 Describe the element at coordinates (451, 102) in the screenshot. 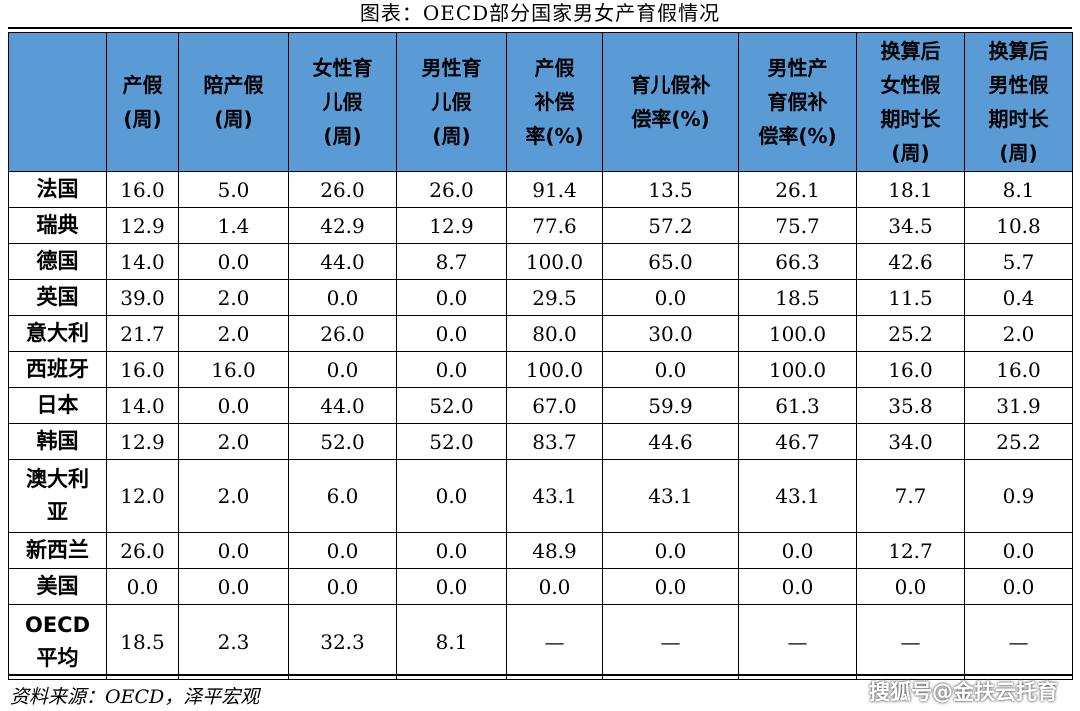

I see `header-cell: 男性育 儿假 (周)` at that location.